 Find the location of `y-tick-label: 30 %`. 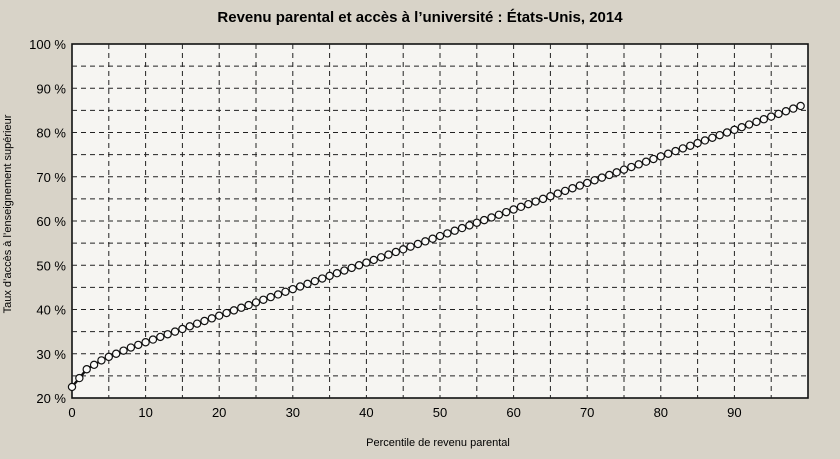

y-tick-label: 30 % is located at coordinates (51, 354).